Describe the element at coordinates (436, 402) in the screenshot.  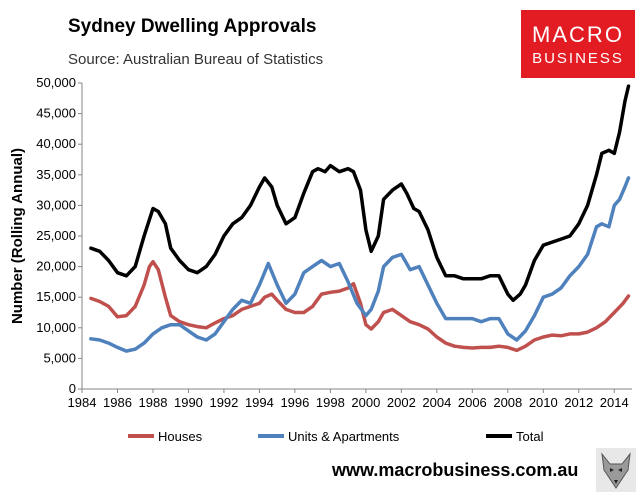
I see `x-tick-label: 2004` at that location.